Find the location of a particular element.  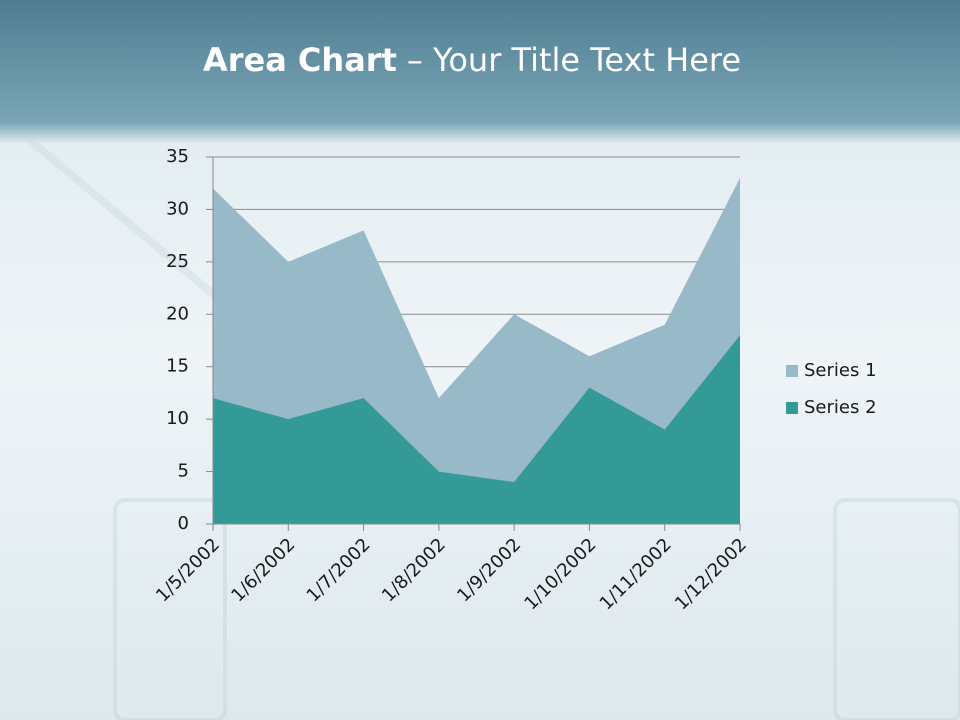

legend-label: Series 2 is located at coordinates (840, 407).